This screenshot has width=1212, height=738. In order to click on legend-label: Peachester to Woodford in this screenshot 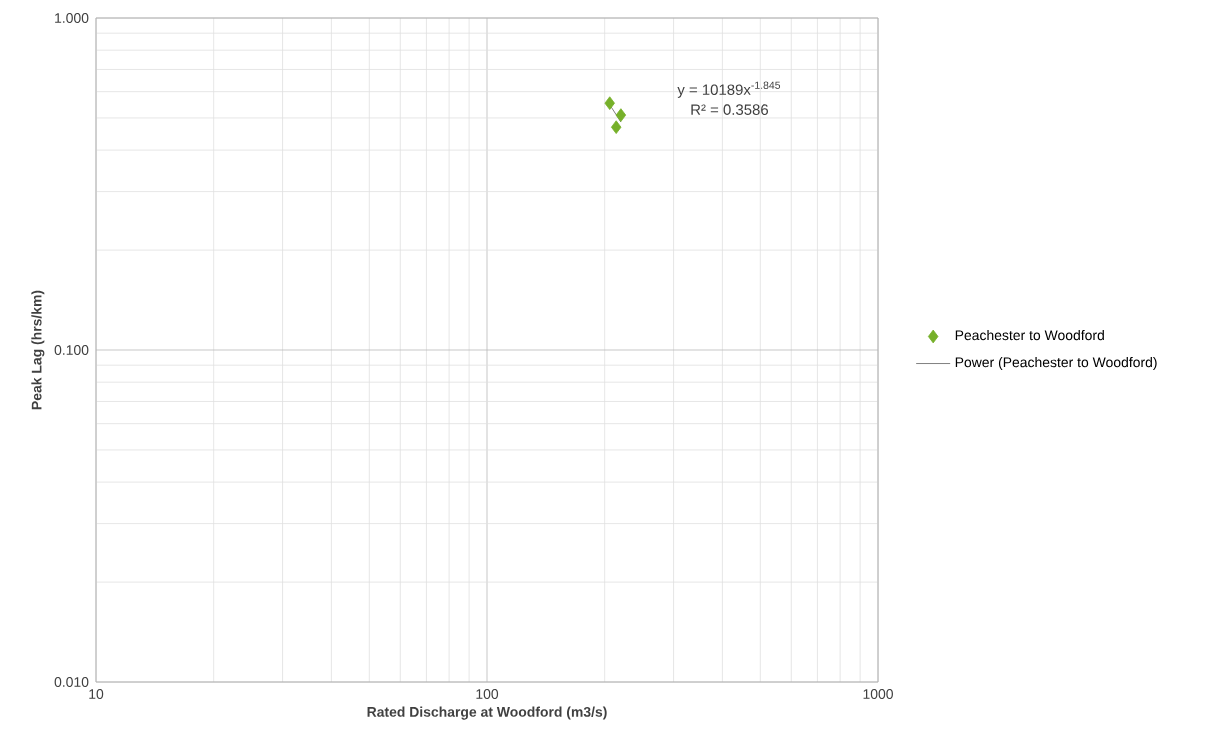, I will do `click(1029, 335)`.